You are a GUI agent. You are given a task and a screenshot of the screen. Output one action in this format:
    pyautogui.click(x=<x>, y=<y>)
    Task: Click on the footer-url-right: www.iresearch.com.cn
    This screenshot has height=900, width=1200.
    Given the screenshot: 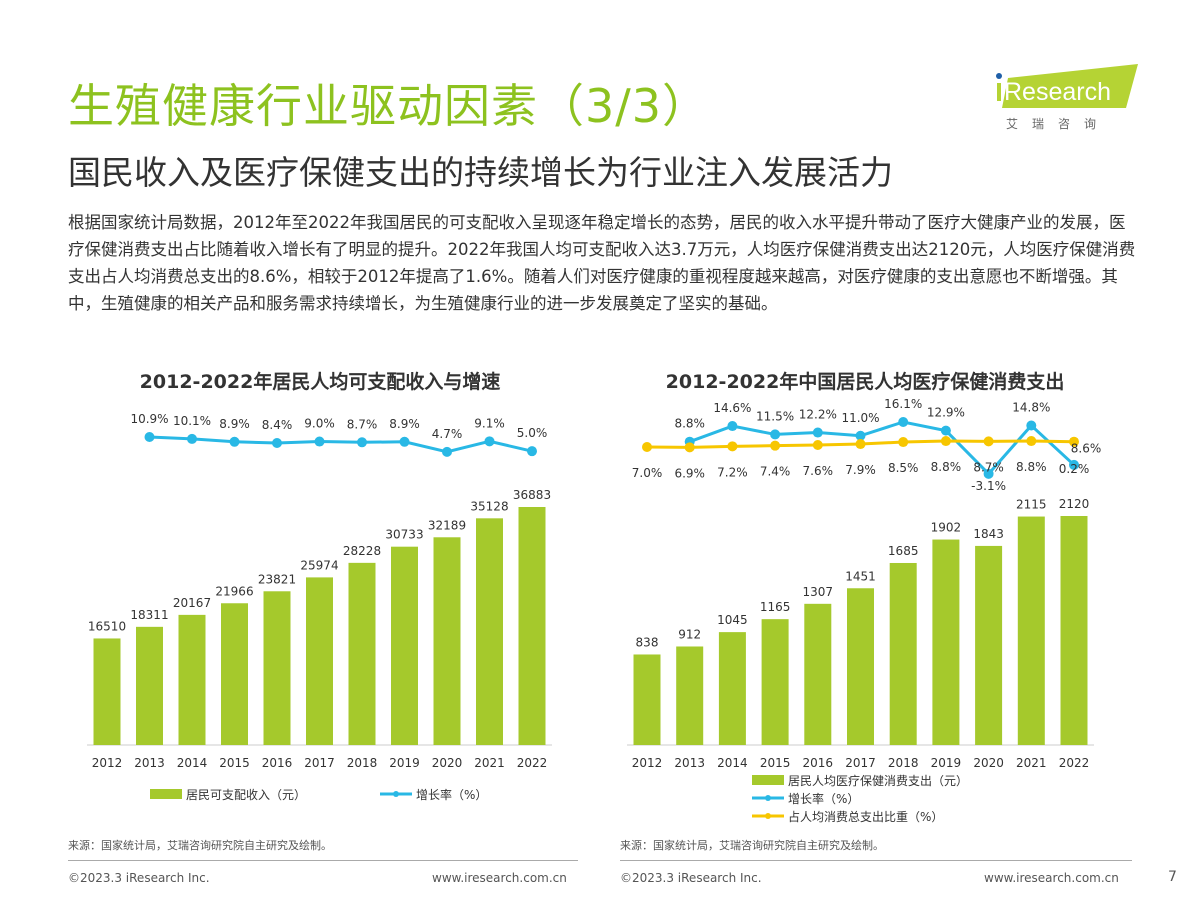 What is the action you would take?
    pyautogui.click(x=1051, y=878)
    